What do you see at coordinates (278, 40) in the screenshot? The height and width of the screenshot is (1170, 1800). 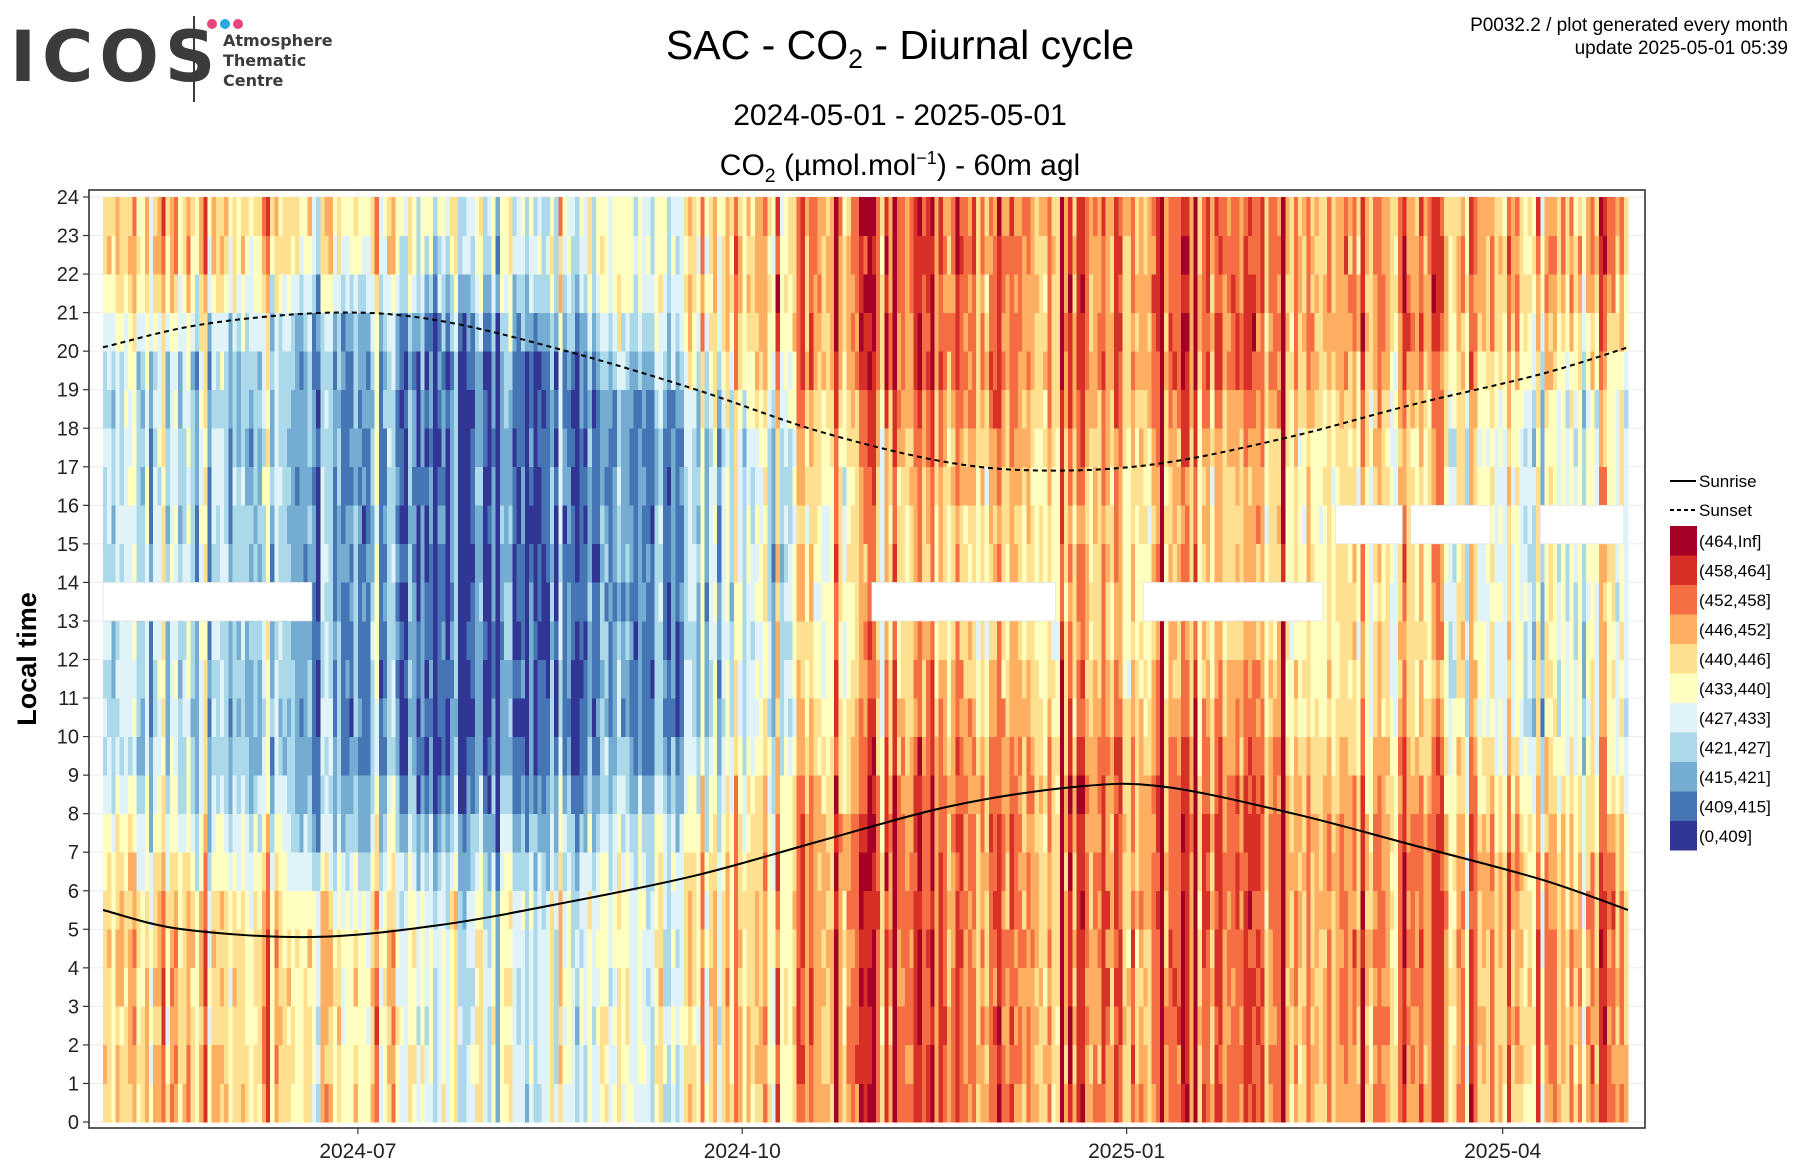 I see `logo-line-1: Atmosphere` at bounding box center [278, 40].